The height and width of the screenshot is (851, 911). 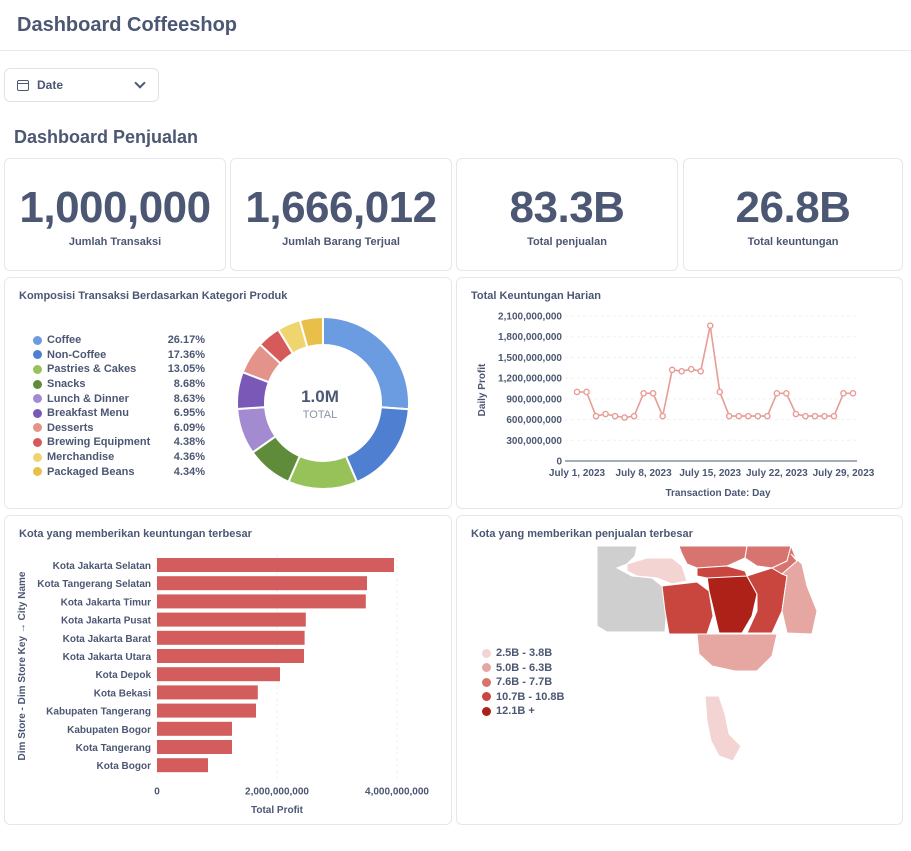 I want to click on x-axis-label: Total Profit, so click(x=277, y=810).